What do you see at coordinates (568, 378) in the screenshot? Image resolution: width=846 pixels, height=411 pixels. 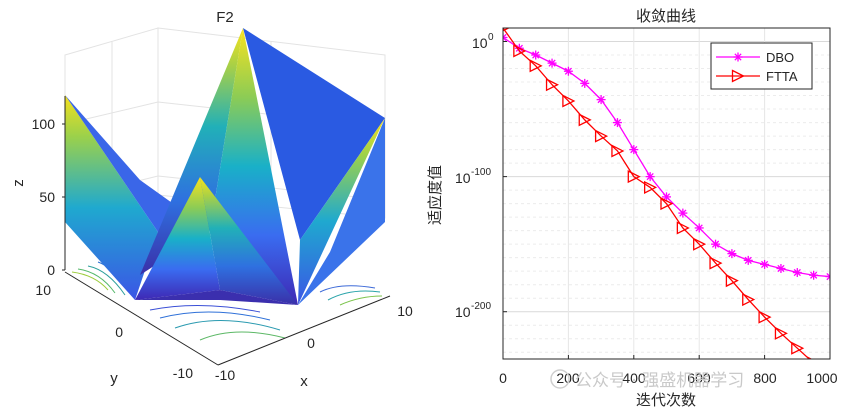 I see `cx-tick-1: 200` at bounding box center [568, 378].